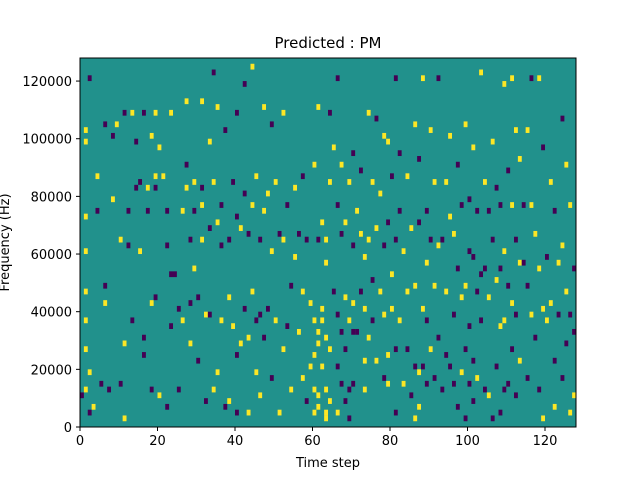 The image size is (640, 480). Describe the element at coordinates (157, 441) in the screenshot. I see `x-tick-label: 20` at that location.